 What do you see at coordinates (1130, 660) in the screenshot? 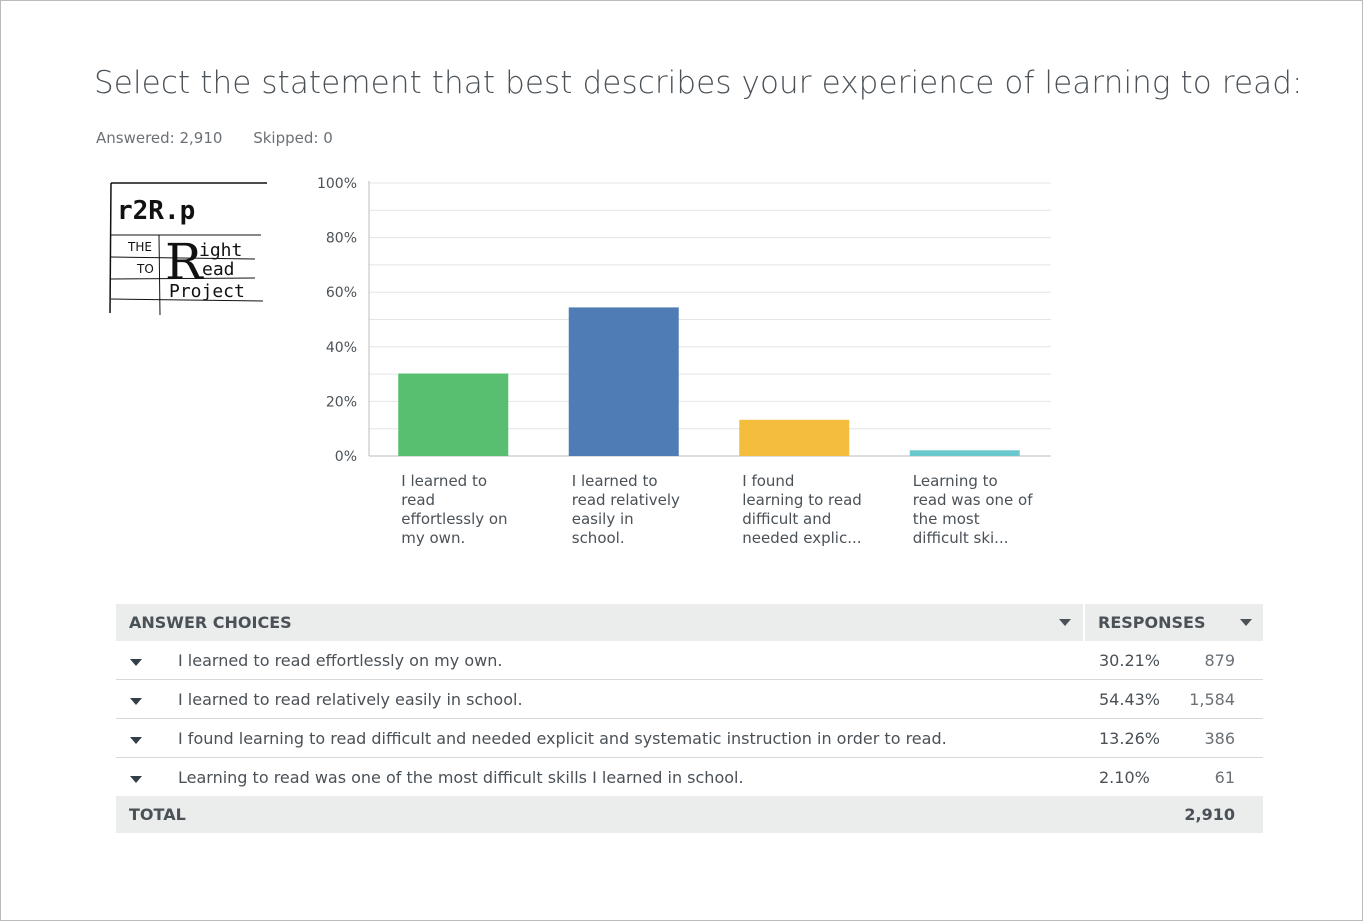
I see `response-percent: 30.21%` at bounding box center [1130, 660].